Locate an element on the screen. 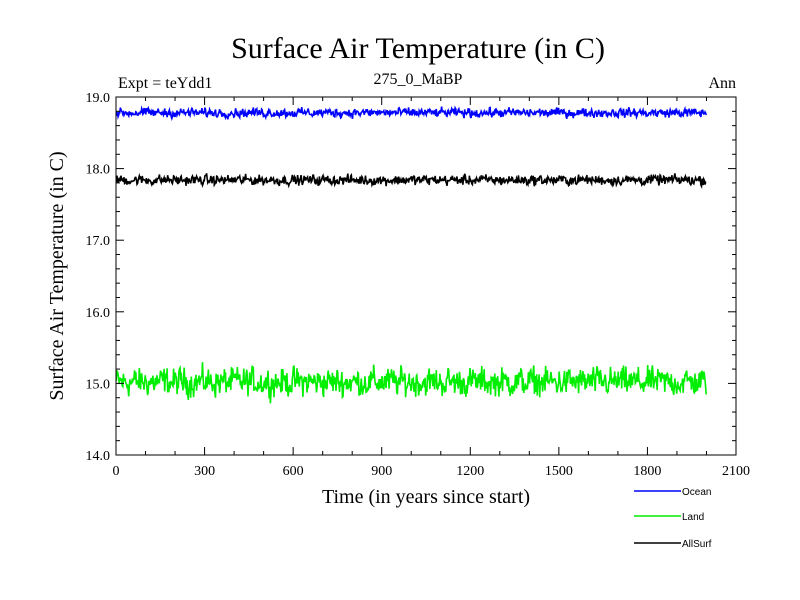  chart-title: Surface Air Temperature (in C) is located at coordinates (418, 48).